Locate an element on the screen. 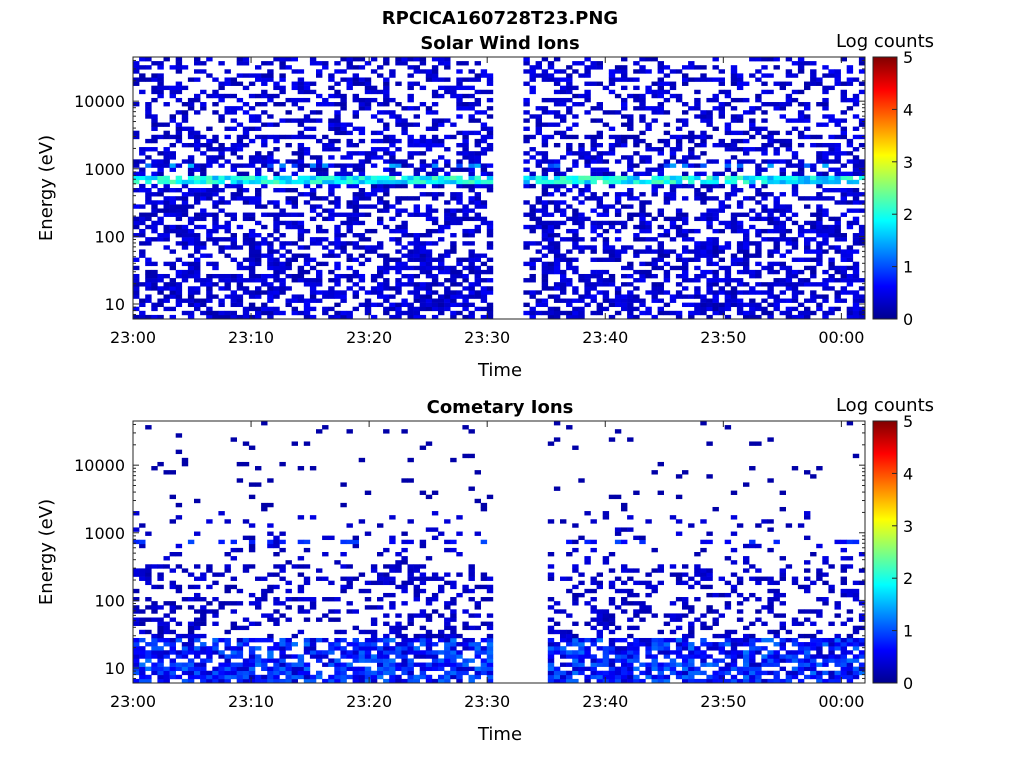  colorbar-tick-label: 5 is located at coordinates (908, 57).